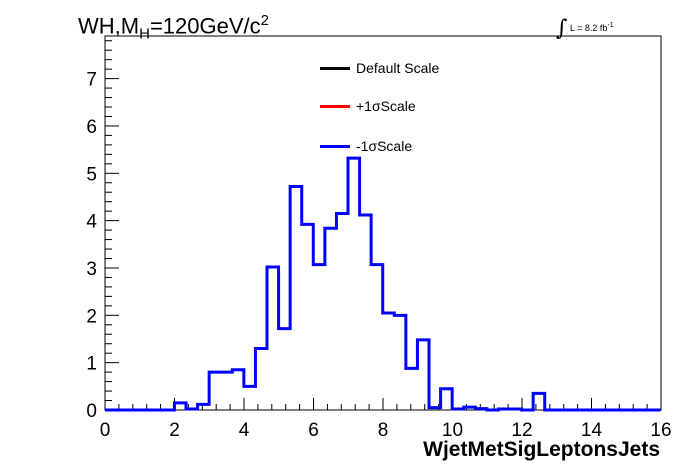 This screenshot has height=472, width=696. I want to click on luminosity-text: L = 8.2 fb, so click(588, 27).